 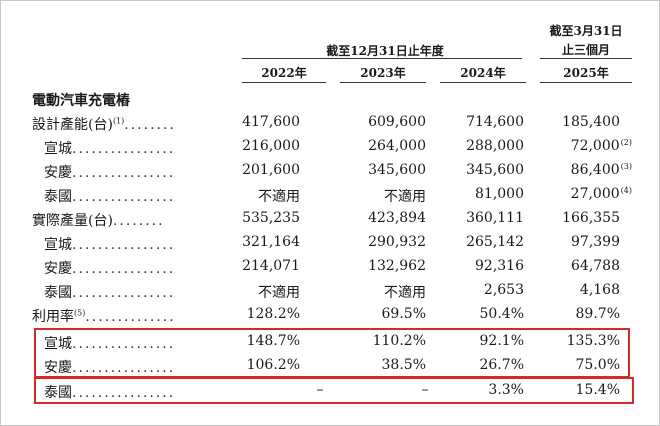 What do you see at coordinates (501, 314) in the screenshot?
I see `value-2024: 50.4%` at bounding box center [501, 314].